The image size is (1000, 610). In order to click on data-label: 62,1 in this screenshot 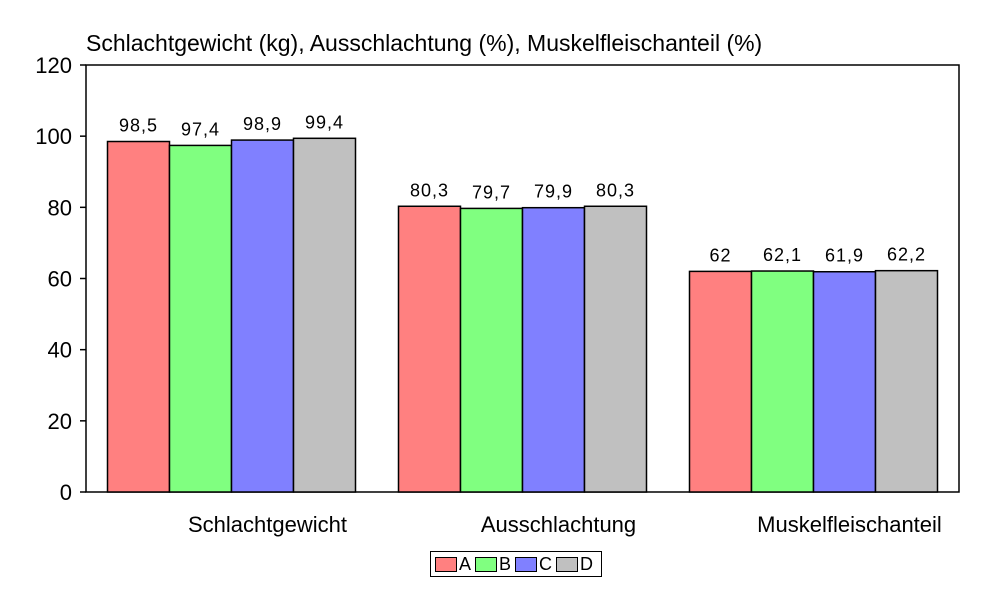, I will do `click(782, 255)`.